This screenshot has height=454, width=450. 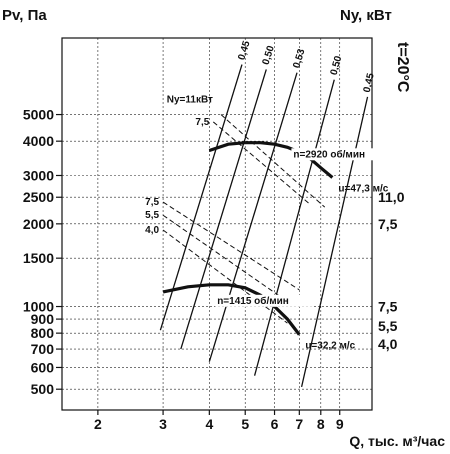 I want to click on y-tick-label: 800, so click(x=43, y=333).